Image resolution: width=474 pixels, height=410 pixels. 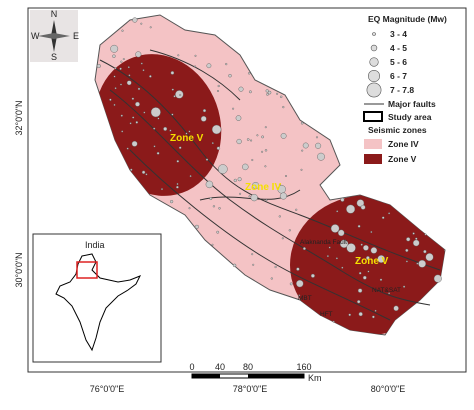 What do you see at coordinates (402, 159) in the screenshot?
I see `legend-label: Zone V` at bounding box center [402, 159].